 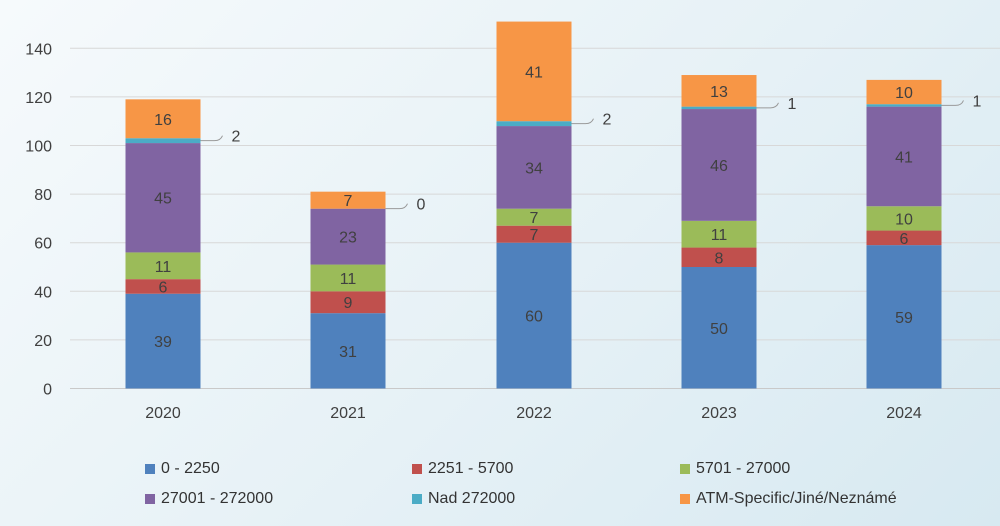 I want to click on legend-label: ATM-Specific/Jiné/Neznámé, so click(x=796, y=498).